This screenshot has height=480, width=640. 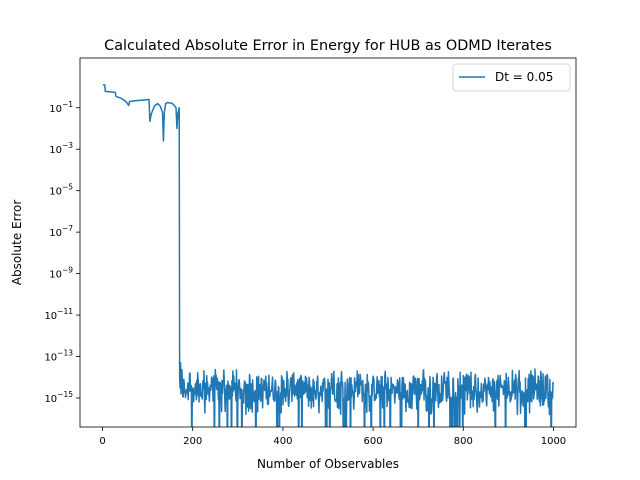 I want to click on y-axis: 10⁻¹⁵ 10⁻¹³ 10⁻¹¹ 10⁻⁹ 10⁻⁷ 10⁻⁵ 10⁻³ 10⁻¹, so click(x=62, y=252).